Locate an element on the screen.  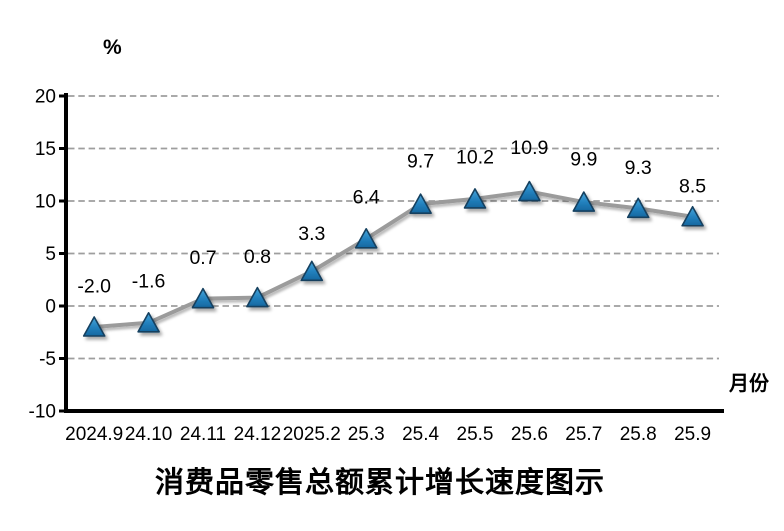
x-tick-label: 25.6 is located at coordinates (529, 434).